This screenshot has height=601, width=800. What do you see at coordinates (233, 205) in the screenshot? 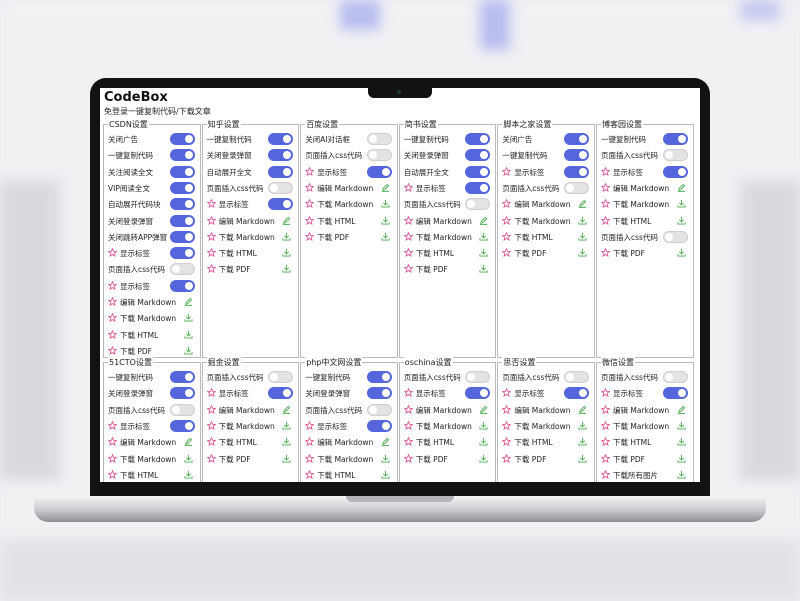
I see `setting-label: 显示标签` at bounding box center [233, 205].